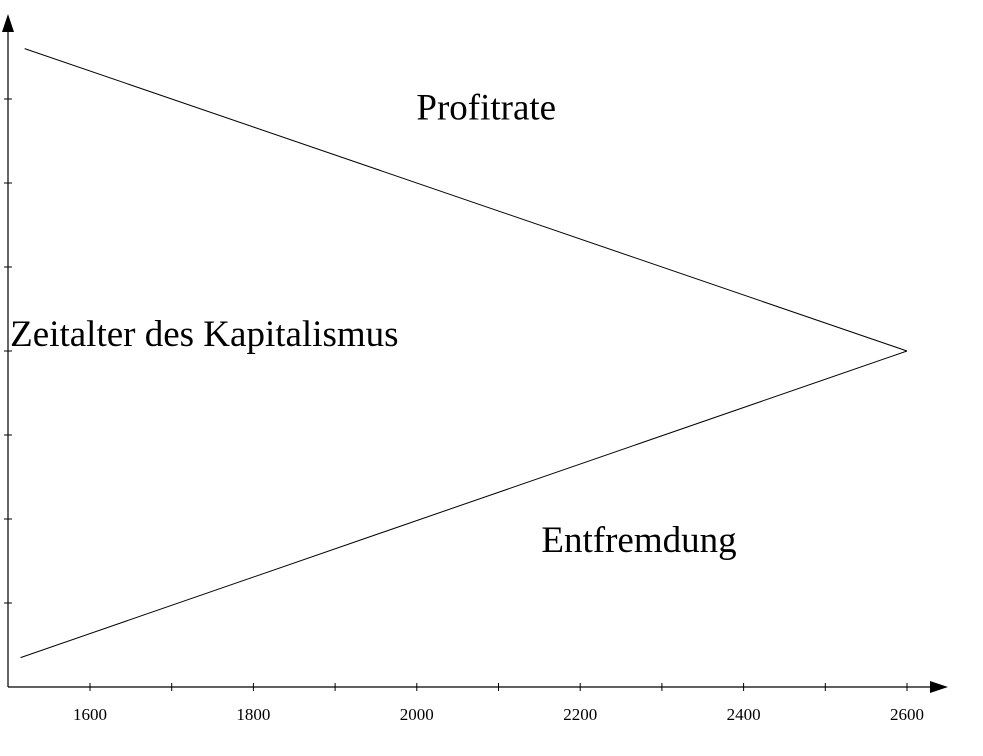 Image resolution: width=983 pixels, height=756 pixels. Describe the element at coordinates (744, 714) in the screenshot. I see `x-tick-label-2400: 2400` at that location.